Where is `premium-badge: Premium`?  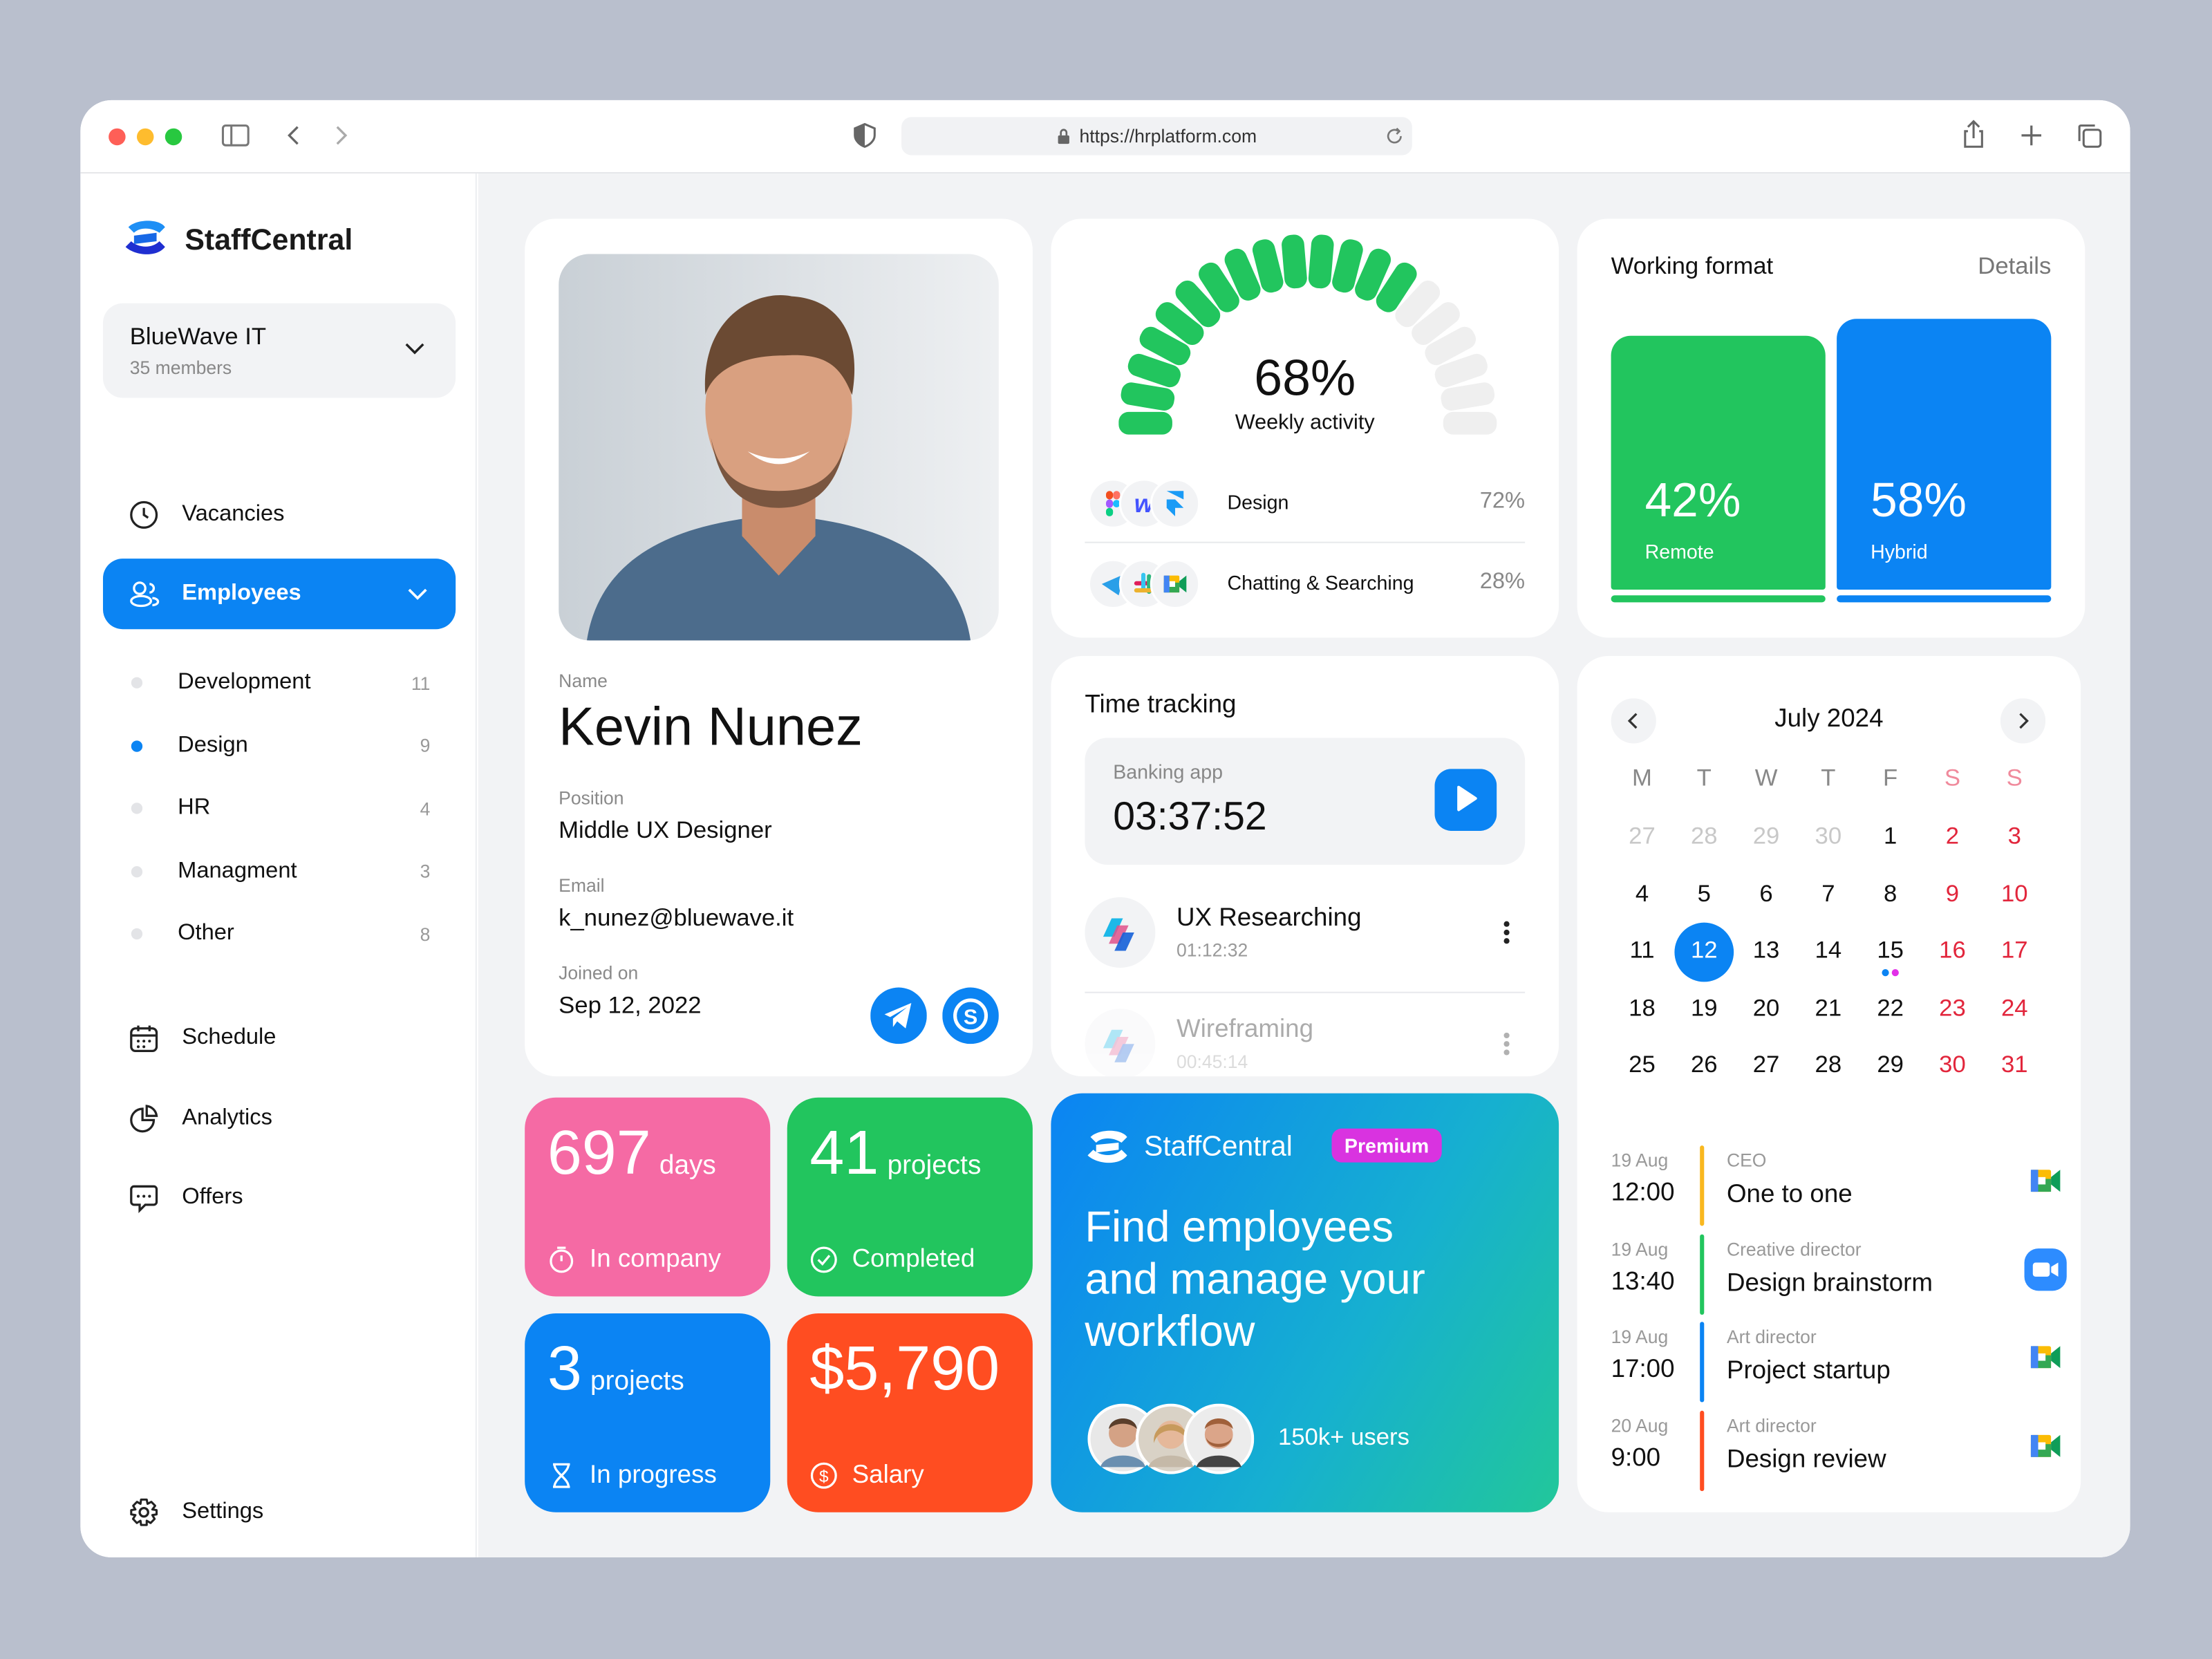
premium-badge: Premium is located at coordinates (1386, 1145).